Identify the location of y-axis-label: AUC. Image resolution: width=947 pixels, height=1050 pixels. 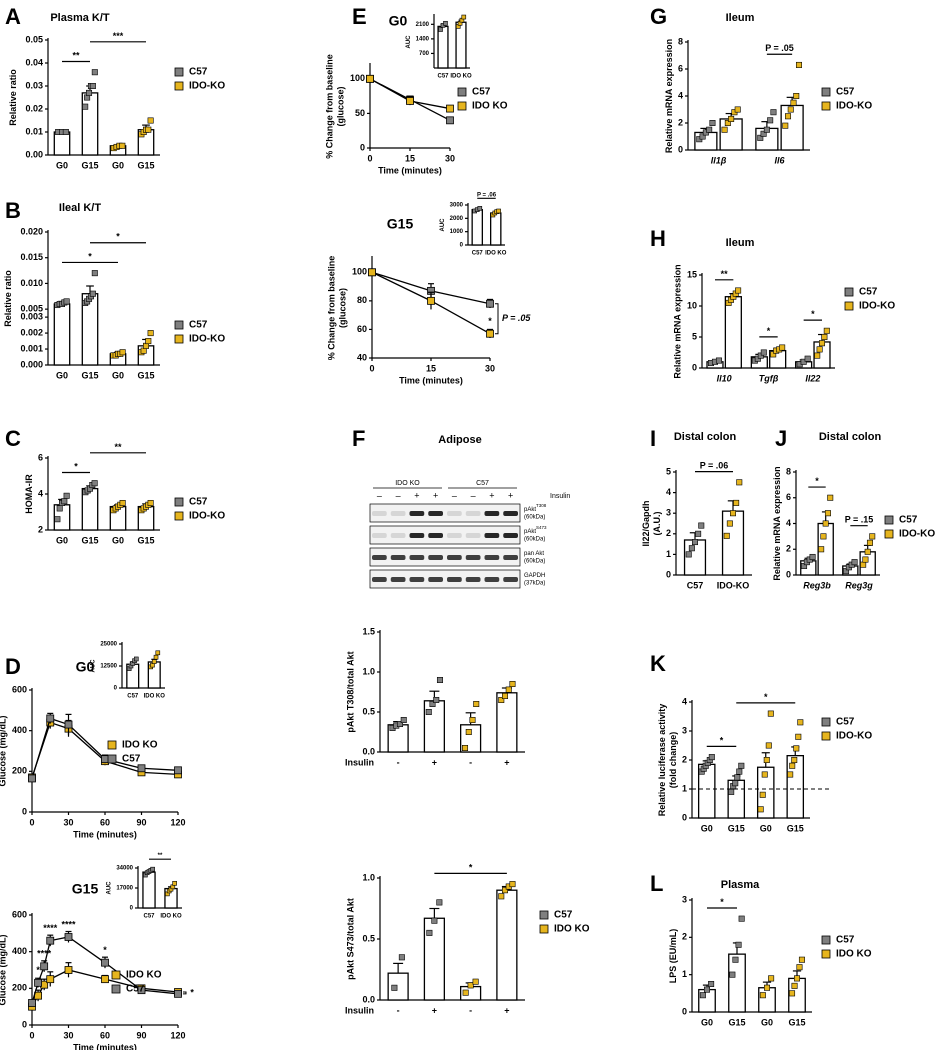
(443, 225).